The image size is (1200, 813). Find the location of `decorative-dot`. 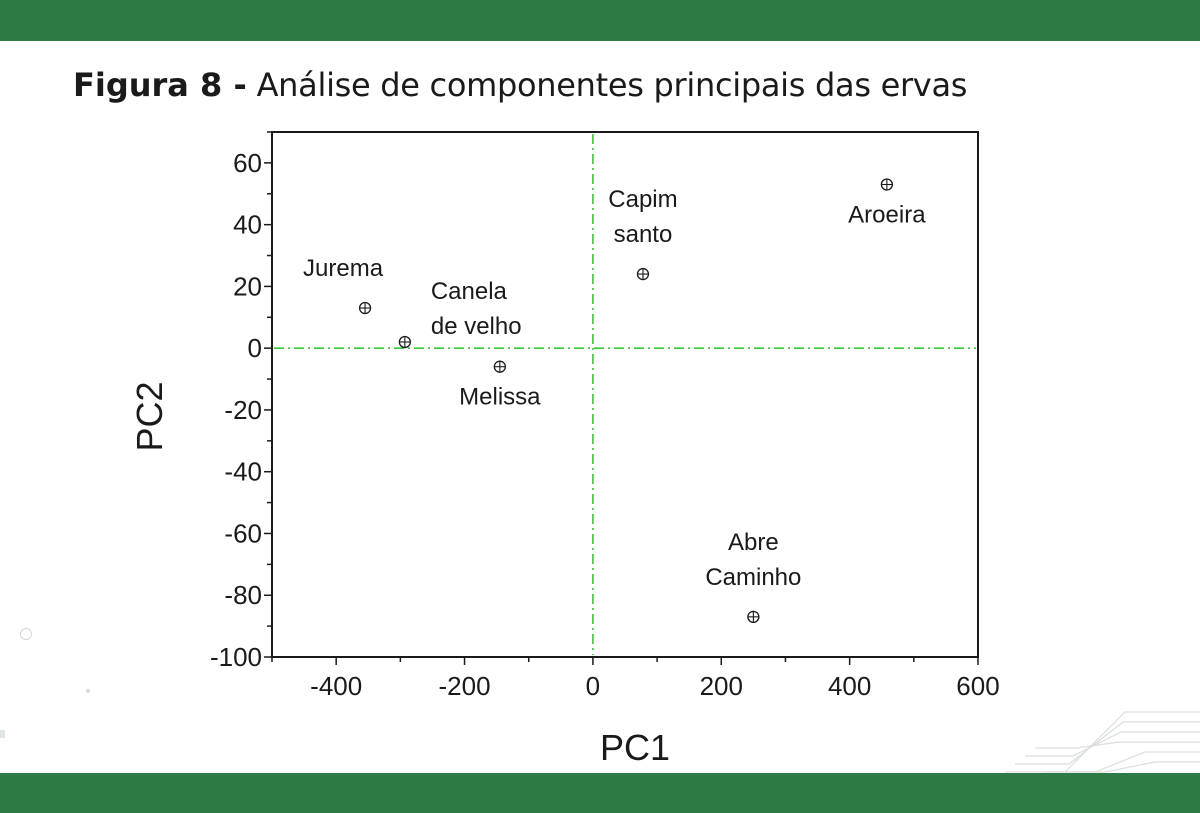

decorative-dot is located at coordinates (88, 691).